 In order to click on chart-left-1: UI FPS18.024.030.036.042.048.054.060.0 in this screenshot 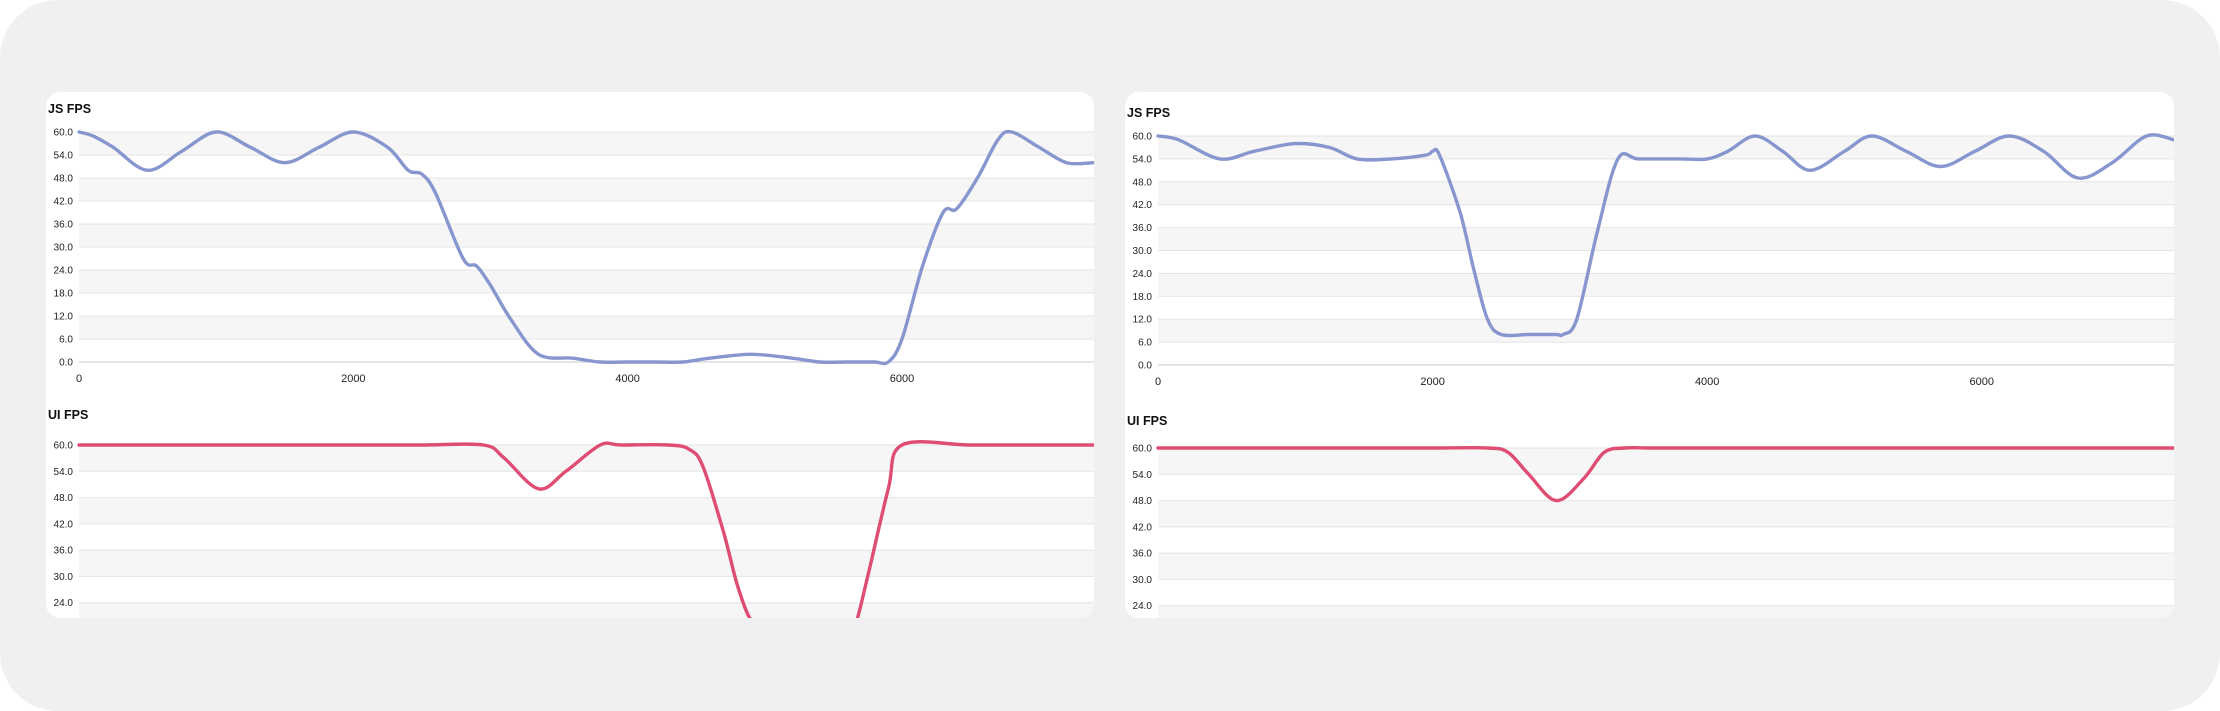, I will do `click(571, 513)`.